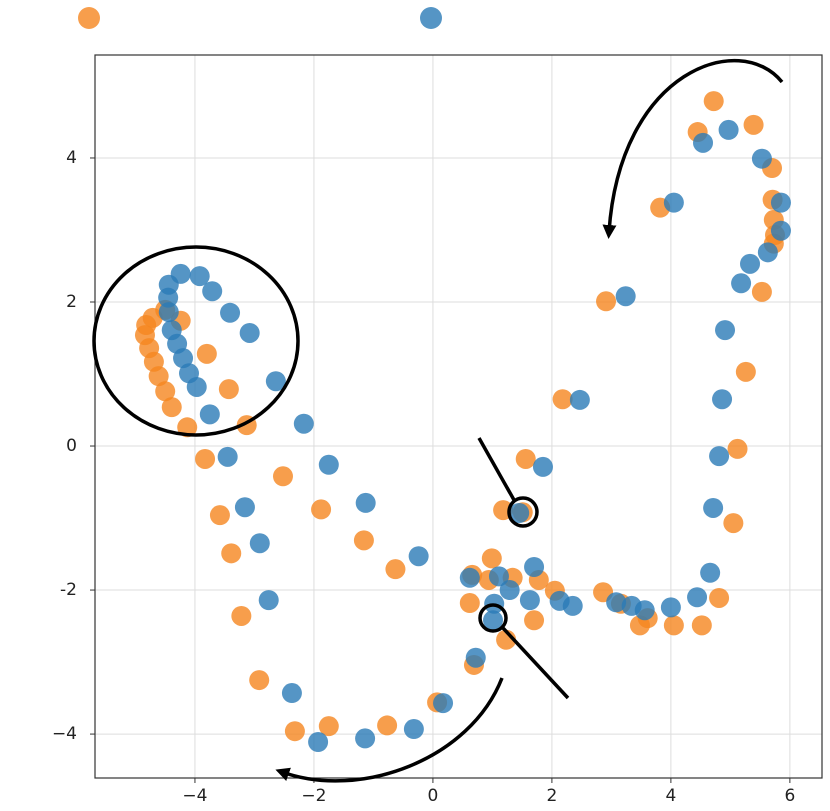 The image size is (830, 811). What do you see at coordinates (71, 158) in the screenshot?
I see `y-tick-label: 4` at bounding box center [71, 158].